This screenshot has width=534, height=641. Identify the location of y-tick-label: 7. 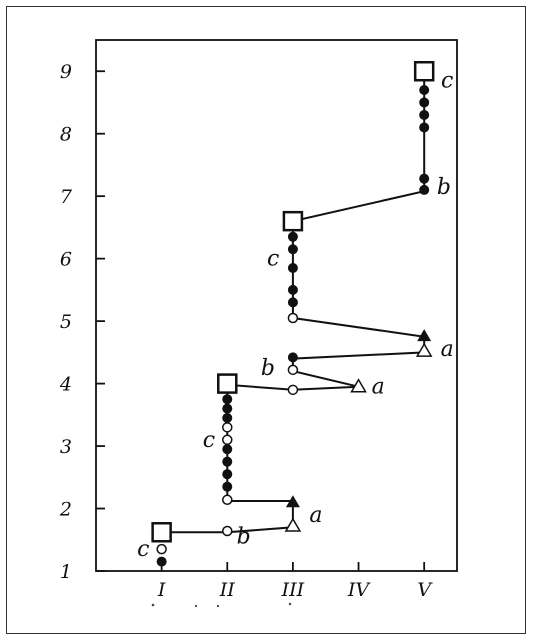
(66, 197).